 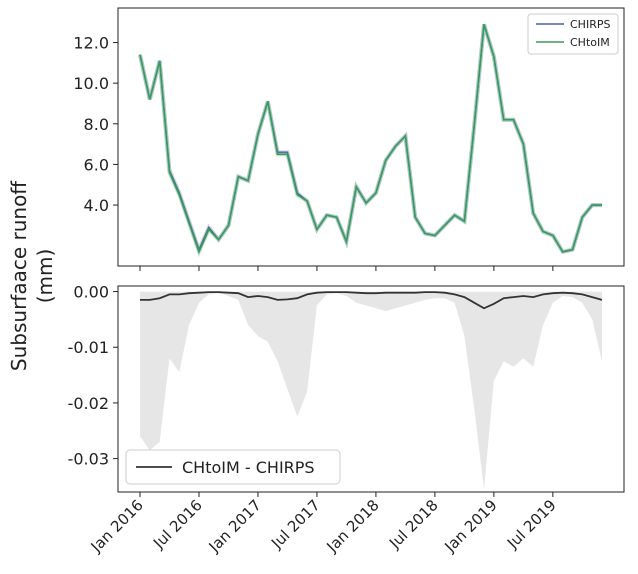 What do you see at coordinates (590, 42) in the screenshot?
I see `legend-label-chtoim: CHtoIM` at bounding box center [590, 42].